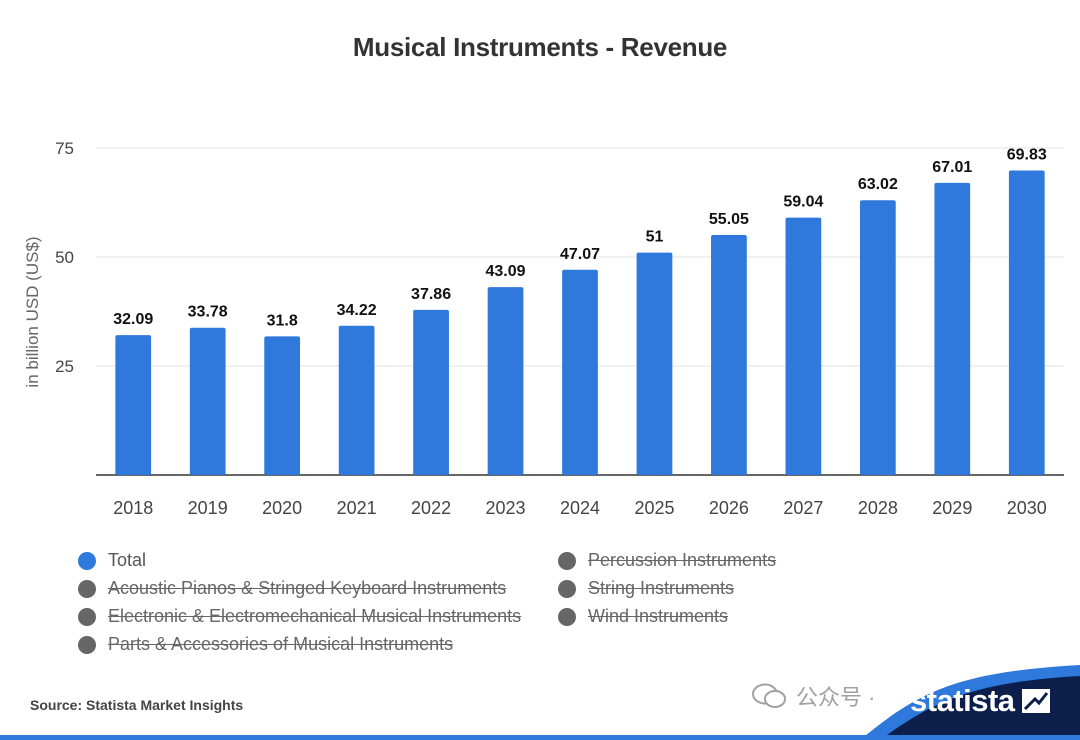  What do you see at coordinates (654, 508) in the screenshot?
I see `x-tick-label: 2025` at bounding box center [654, 508].